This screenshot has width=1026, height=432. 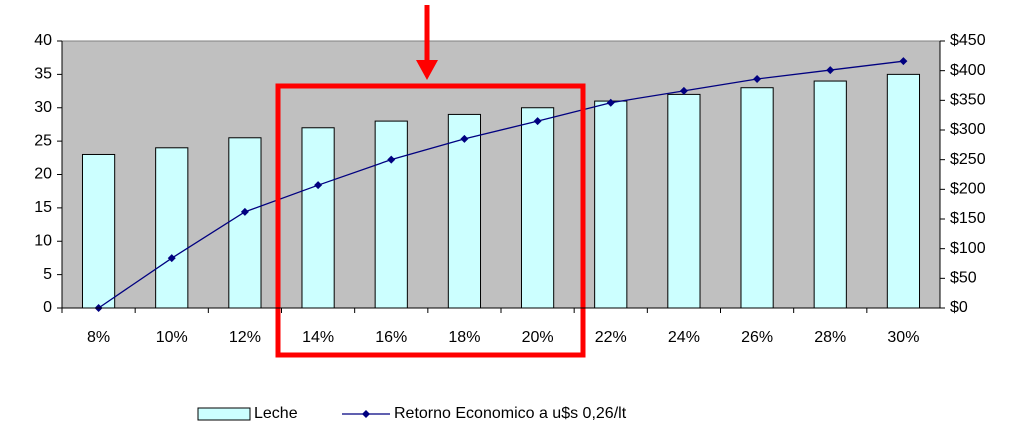 What do you see at coordinates (43, 207) in the screenshot?
I see `y-tick-label: 15` at bounding box center [43, 207].